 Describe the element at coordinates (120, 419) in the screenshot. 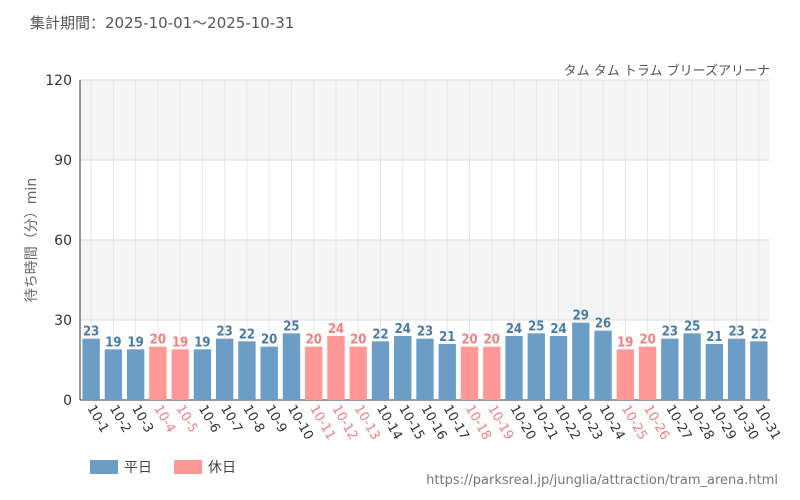

I see `x-tick-label: 10-2` at that location.